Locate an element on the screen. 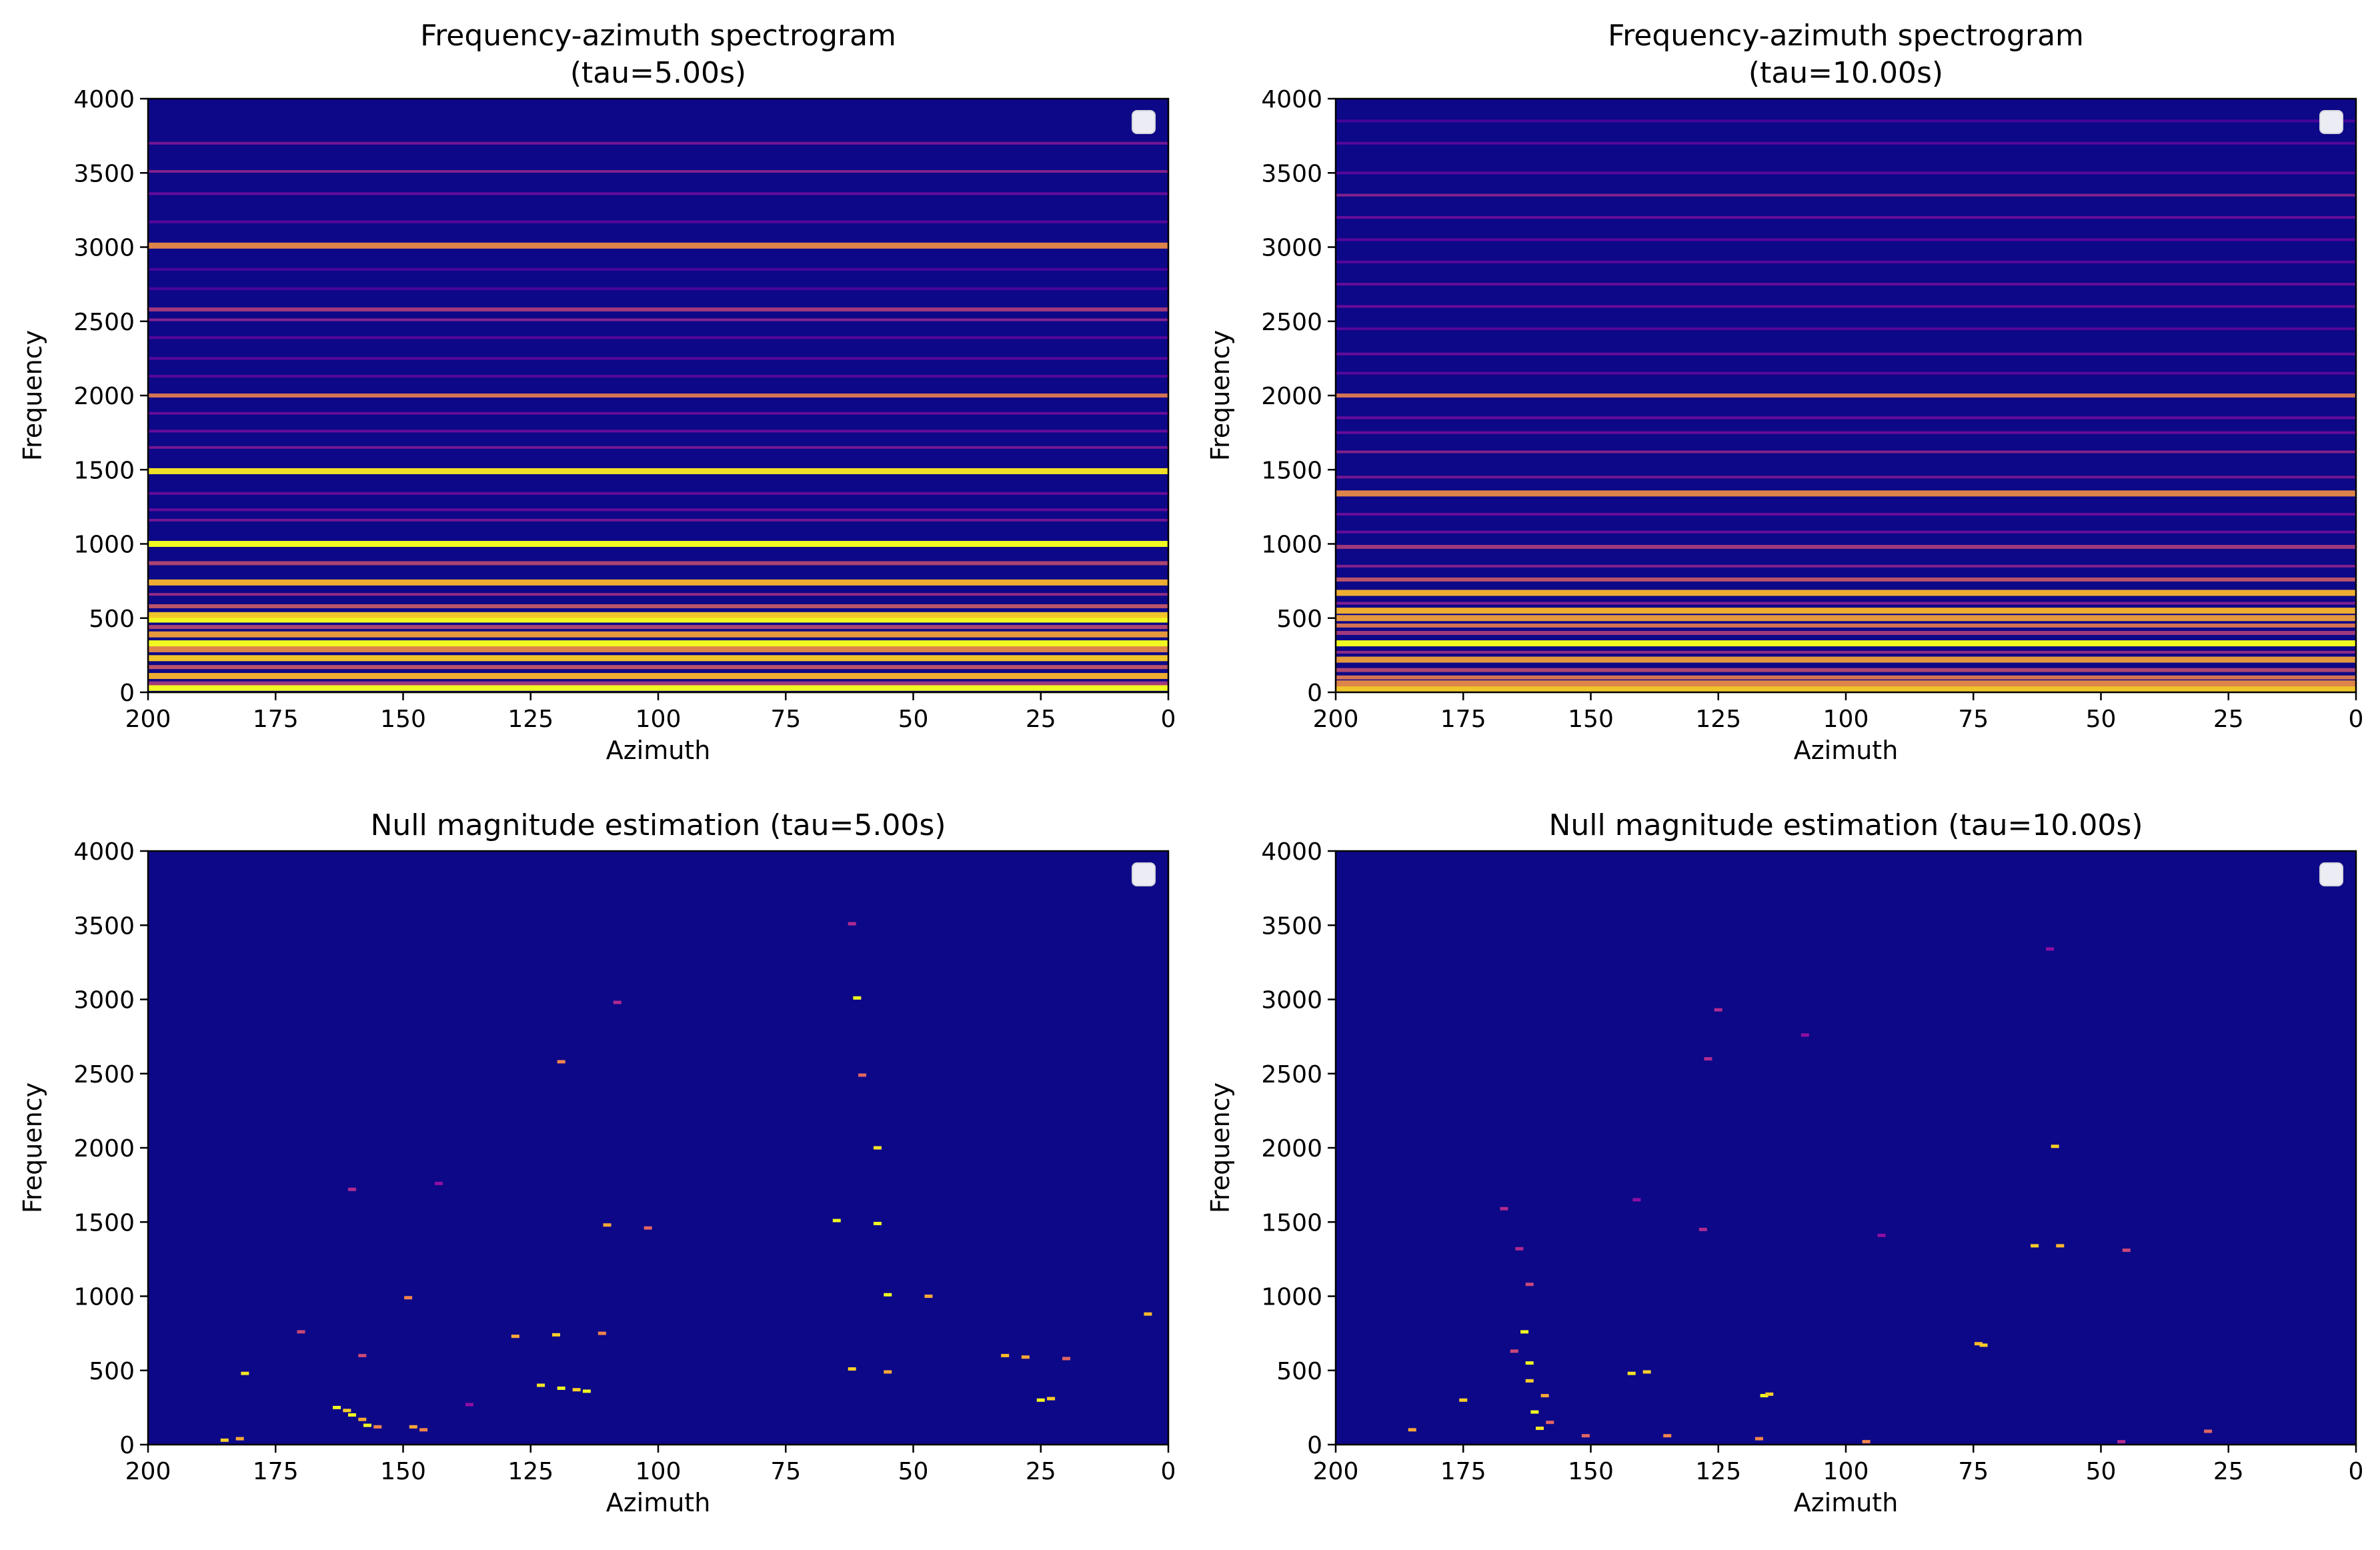  y-tick-label: 4000 is located at coordinates (1291, 852).